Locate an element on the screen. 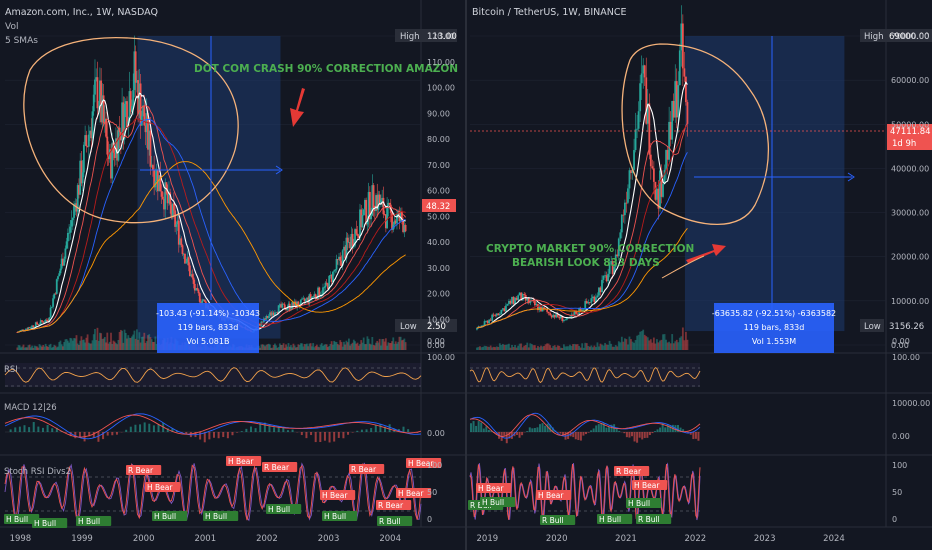 This screenshot has height=550, width=932. right-price-tick: 10000.00 is located at coordinates (910, 301).